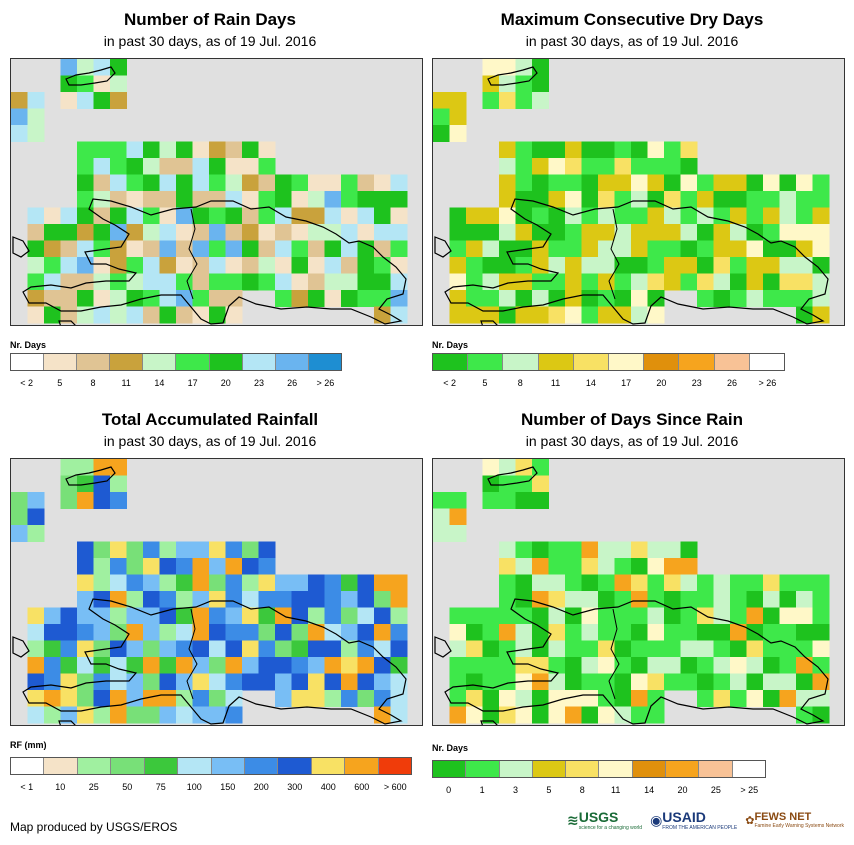  I want to click on panel-title: Total Accumulated Rainfall, so click(210, 419).